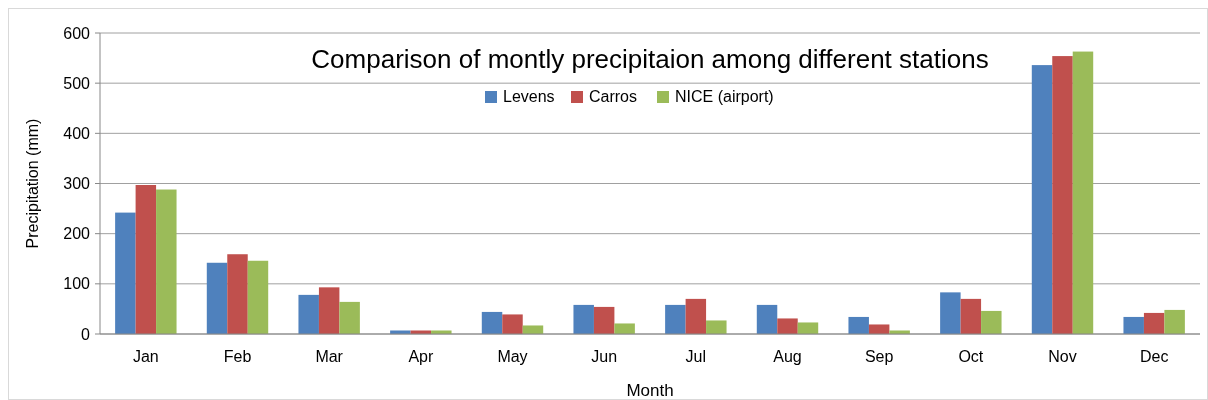  I want to click on x-tick-label: Oct, so click(971, 356).